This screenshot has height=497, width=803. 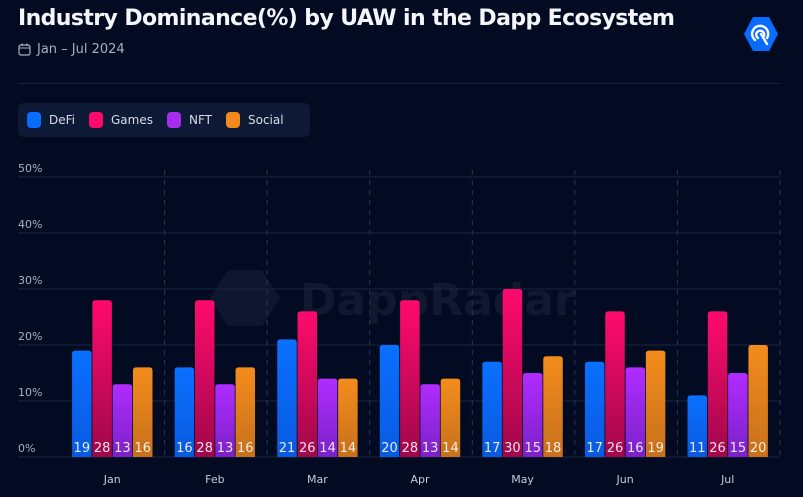 I want to click on bar-nft-feb, so click(x=225, y=420).